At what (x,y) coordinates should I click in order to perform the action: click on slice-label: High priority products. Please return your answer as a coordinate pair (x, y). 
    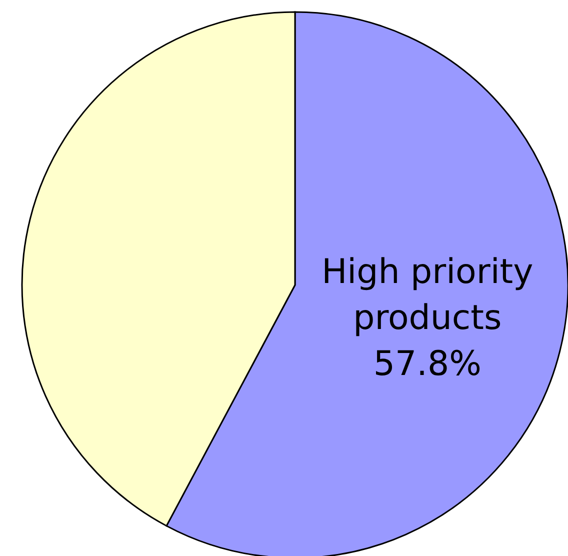
    Looking at the image, I should click on (428, 295).